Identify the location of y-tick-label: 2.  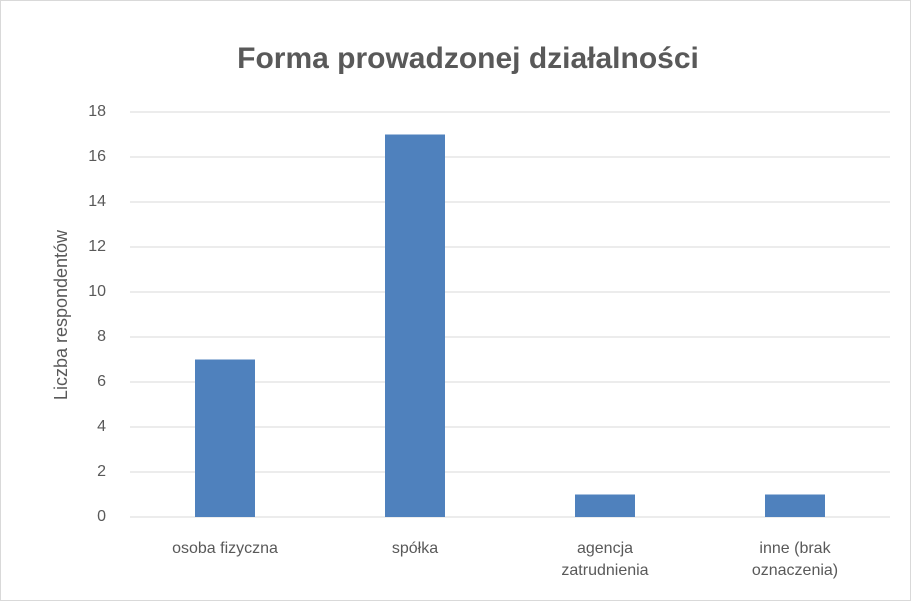
(101, 471).